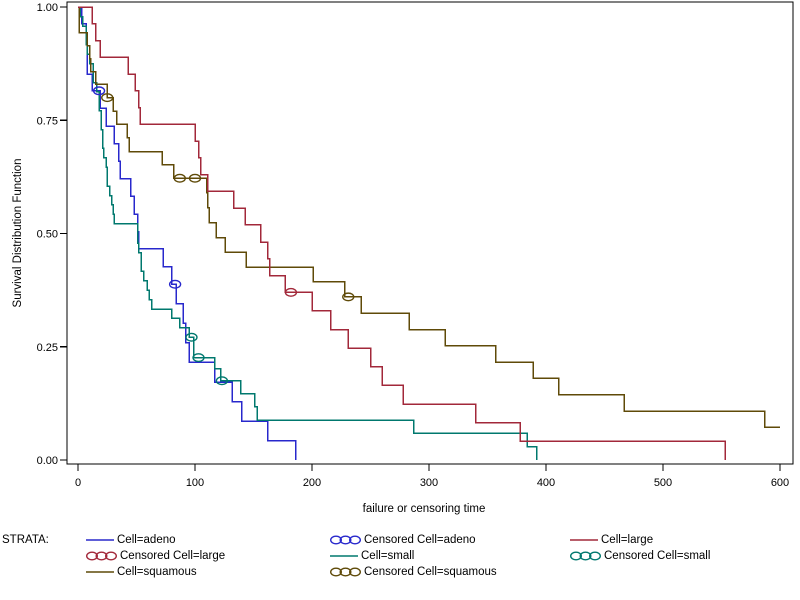  Describe the element at coordinates (663, 483) in the screenshot. I see `x-tick-label: 500` at that location.